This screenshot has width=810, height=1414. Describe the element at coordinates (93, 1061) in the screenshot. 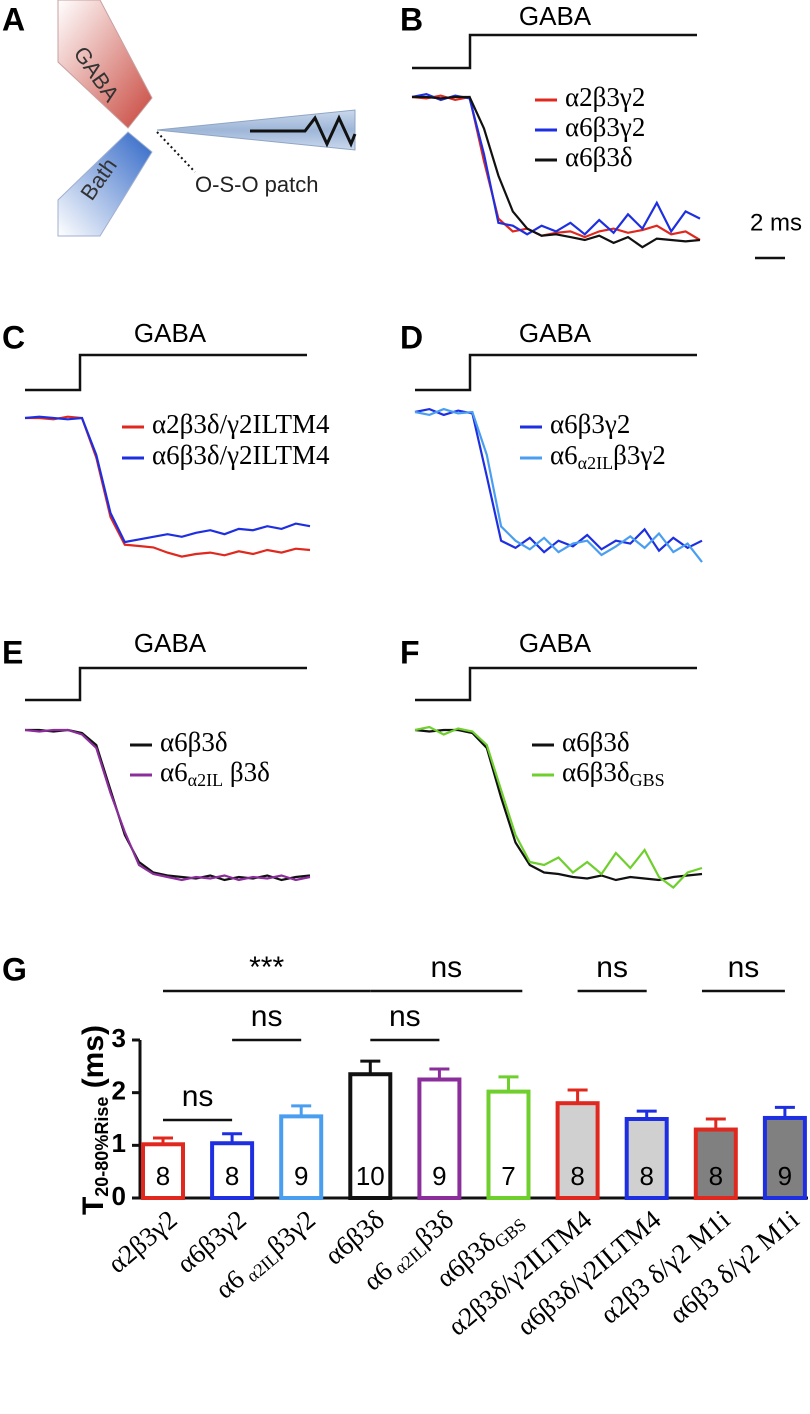

I see `text-part: (ms)` at that location.